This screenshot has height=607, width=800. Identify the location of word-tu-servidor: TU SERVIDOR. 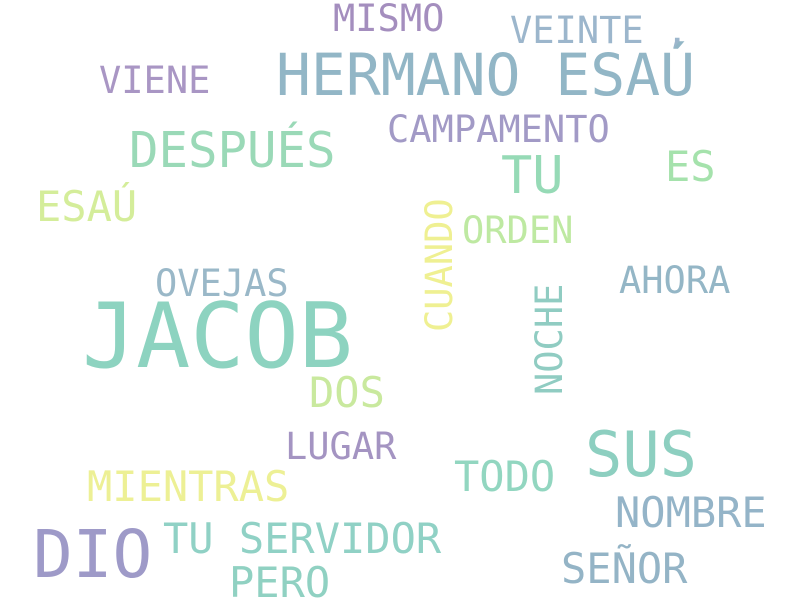
(302, 538).